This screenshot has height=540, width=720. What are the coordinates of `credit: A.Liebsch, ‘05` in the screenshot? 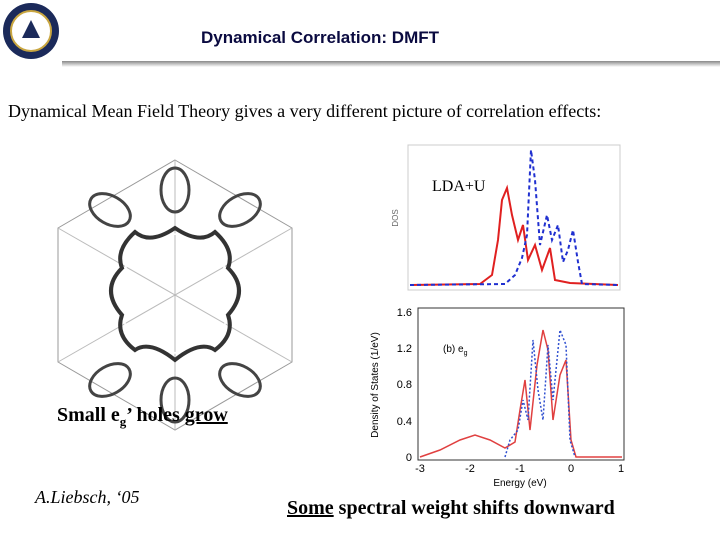 It's located at (86, 497).